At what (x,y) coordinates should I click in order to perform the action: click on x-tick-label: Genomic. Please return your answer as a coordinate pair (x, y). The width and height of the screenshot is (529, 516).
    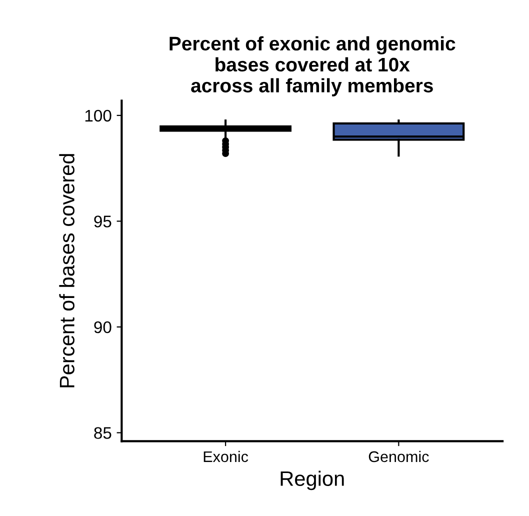
    Looking at the image, I should click on (398, 456).